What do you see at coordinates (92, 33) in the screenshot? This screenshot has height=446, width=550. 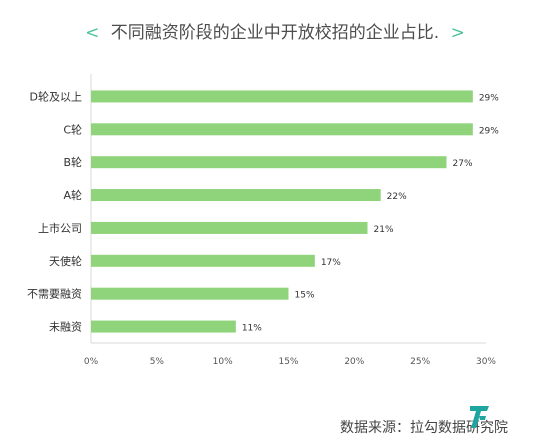 I see `chevron-left-icon: <` at bounding box center [92, 33].